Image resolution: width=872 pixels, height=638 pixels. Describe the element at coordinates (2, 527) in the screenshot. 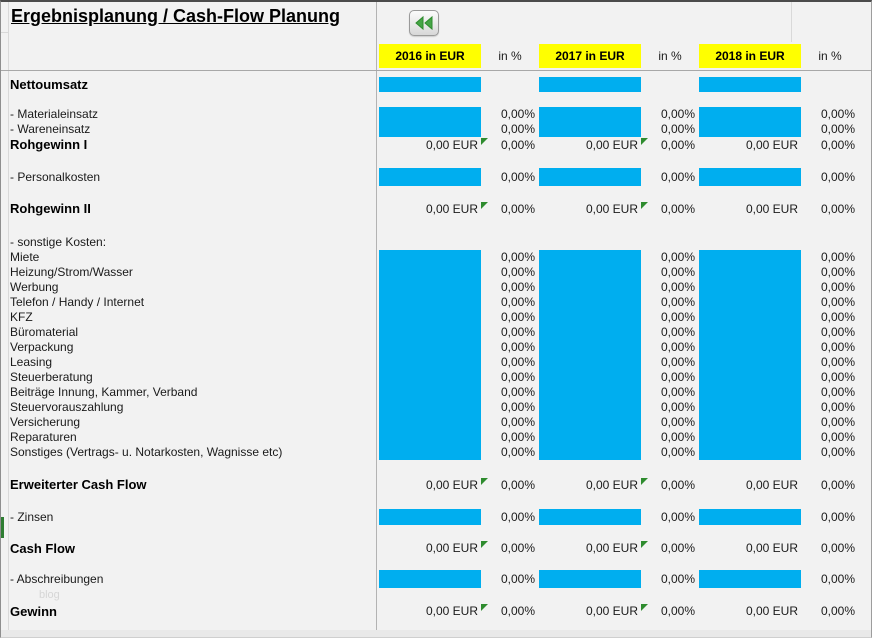

I see `edge-selection-mark` at that location.